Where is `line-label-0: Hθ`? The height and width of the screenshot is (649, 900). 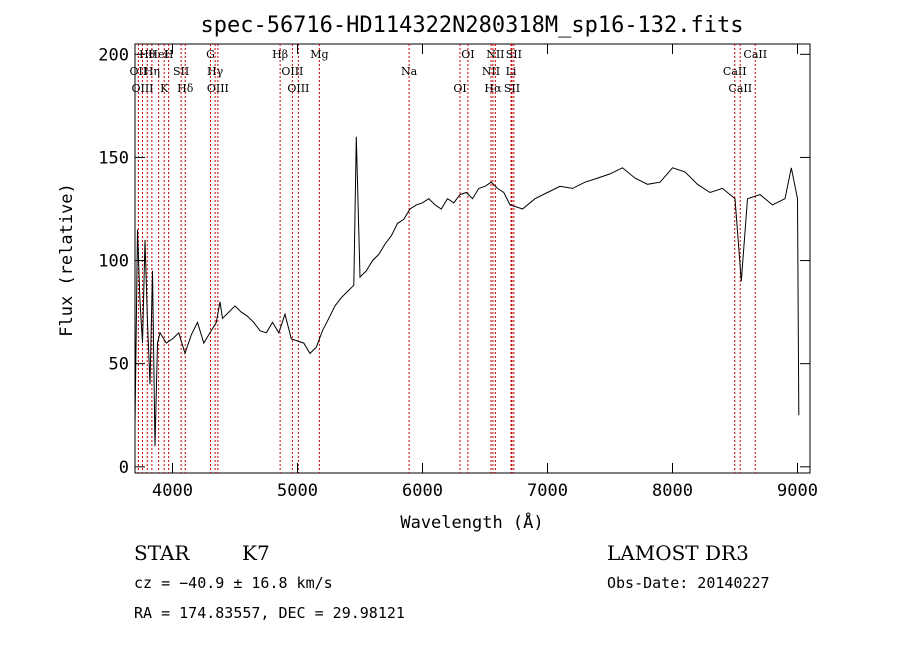 line-label-0: Hθ is located at coordinates (147, 54).